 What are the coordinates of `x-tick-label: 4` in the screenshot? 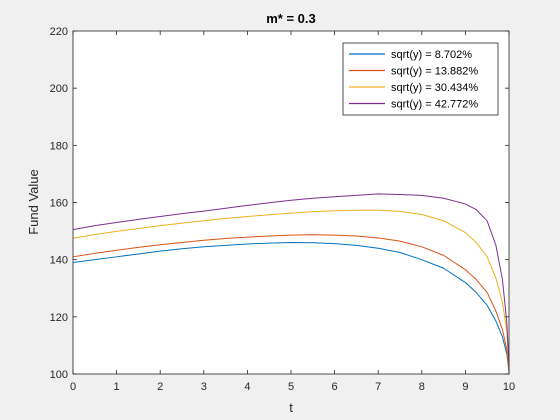 It's located at (247, 387).